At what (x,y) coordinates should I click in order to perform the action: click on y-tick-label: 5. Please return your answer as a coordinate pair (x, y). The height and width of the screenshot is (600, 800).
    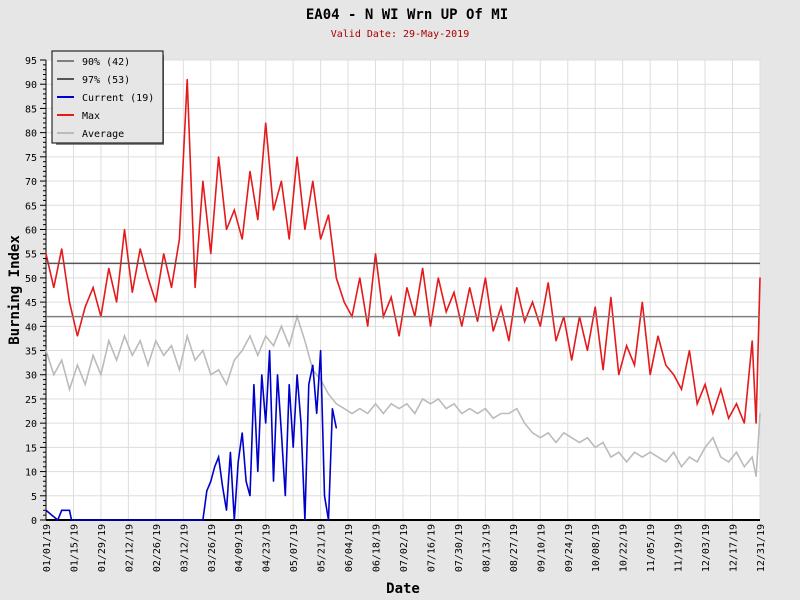
    Looking at the image, I should click on (34, 497).